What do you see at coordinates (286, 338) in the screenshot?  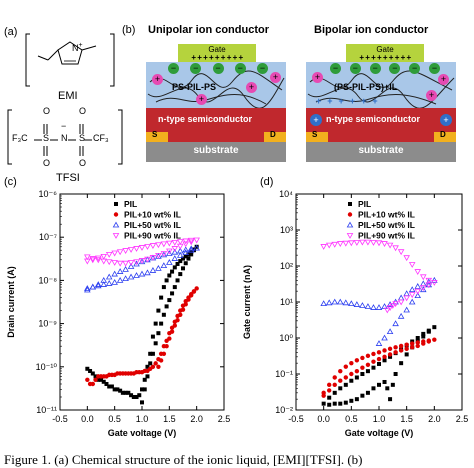 I see `y-tick-label: 10⁰` at bounding box center [286, 338].